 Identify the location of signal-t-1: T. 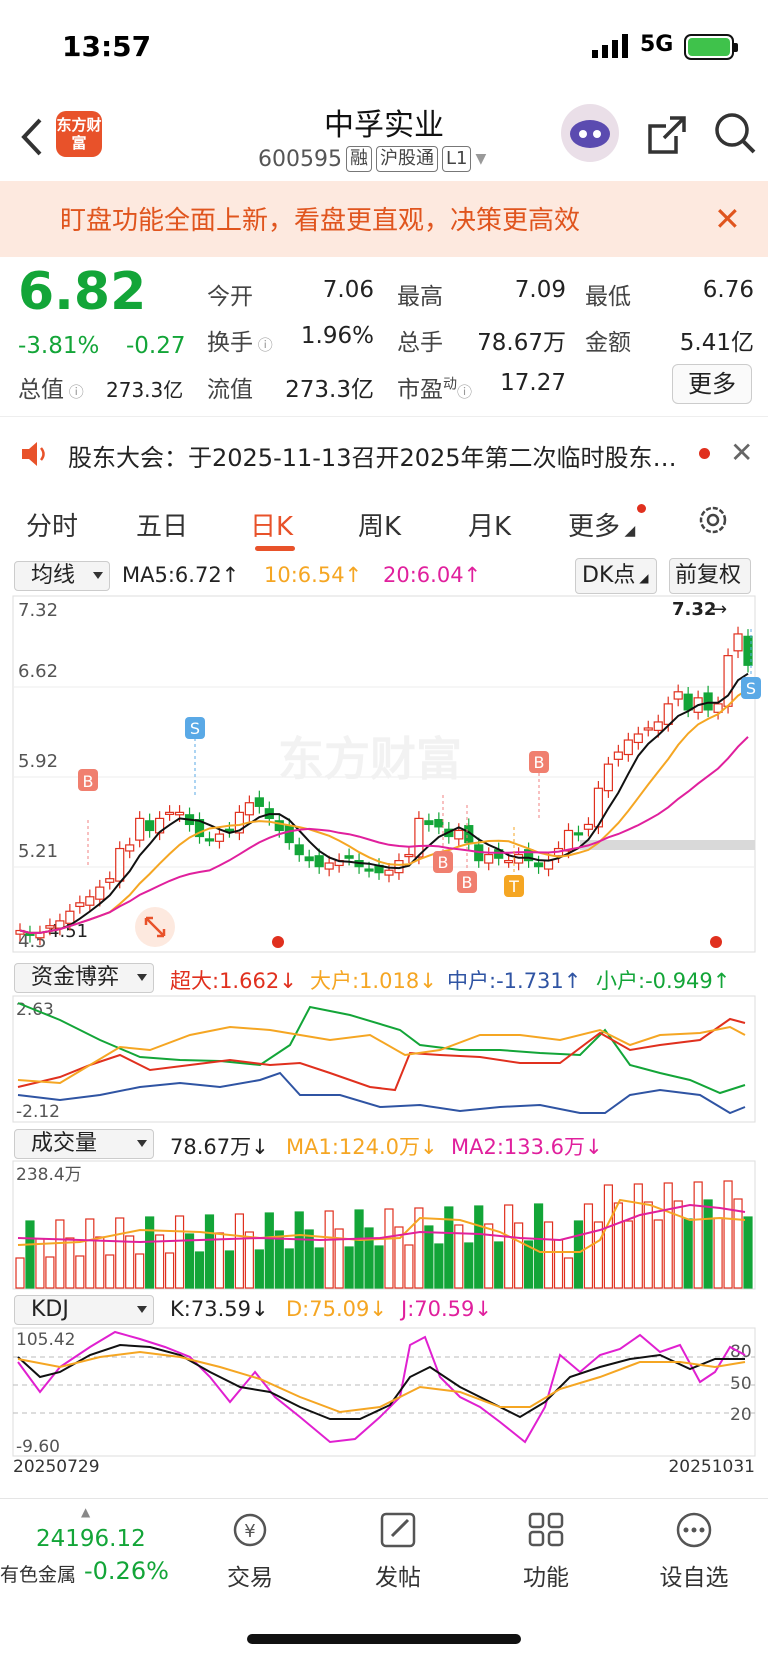
(514, 862).